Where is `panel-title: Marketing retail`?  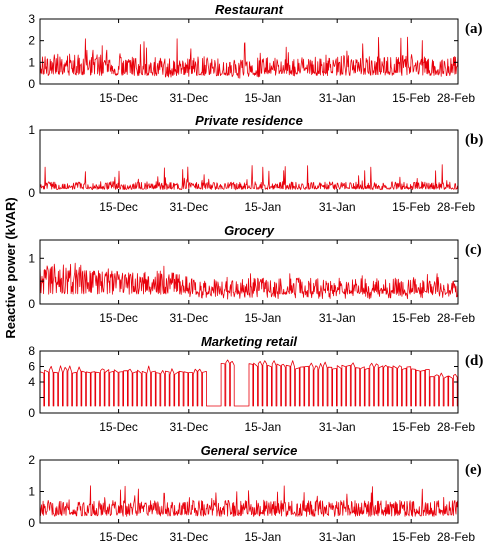
panel-title: Marketing retail is located at coordinates (249, 341).